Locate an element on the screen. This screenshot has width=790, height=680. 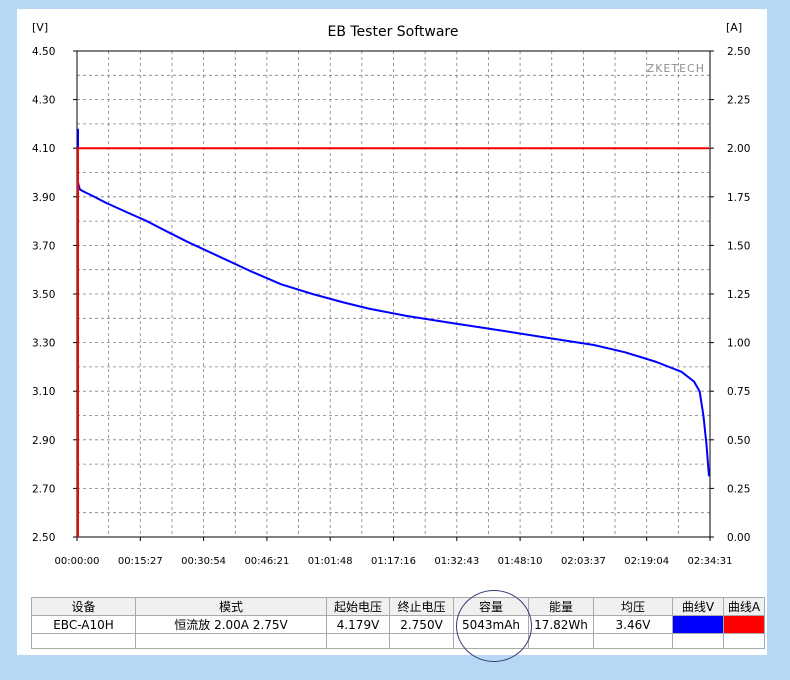
right-axis-unit: [A] is located at coordinates (734, 27).